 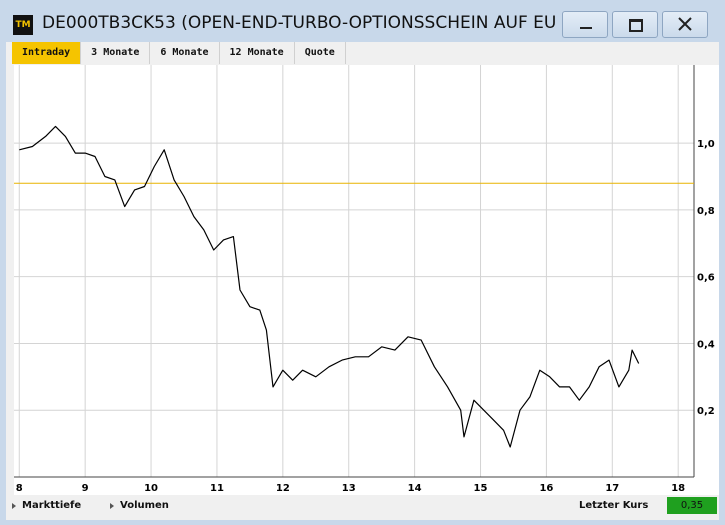 What do you see at coordinates (19, 488) in the screenshot?
I see `x-tick-label: 8` at bounding box center [19, 488].